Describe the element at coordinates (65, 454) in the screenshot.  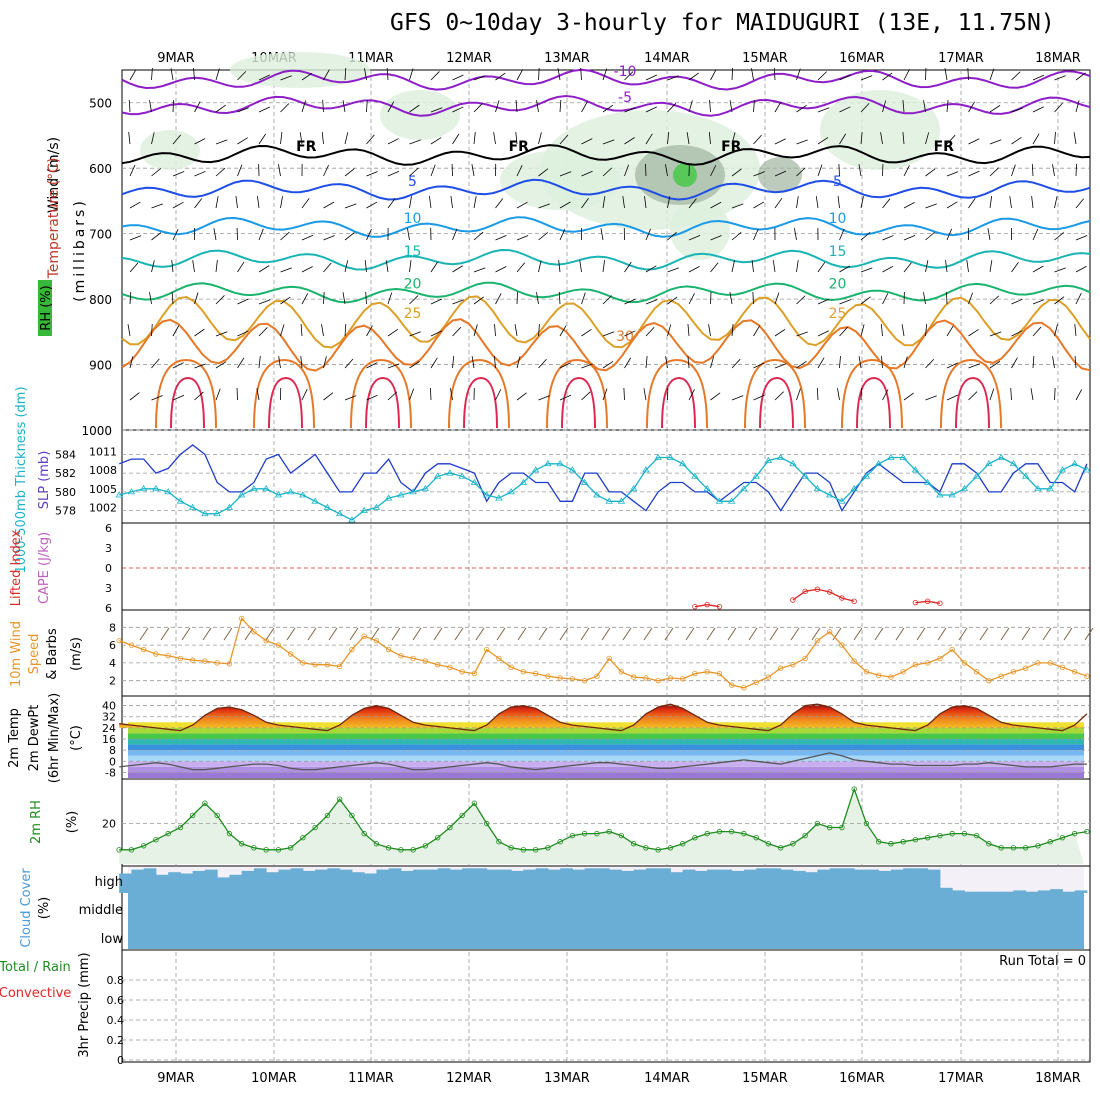
I see `thickness-tick: 584` at that location.